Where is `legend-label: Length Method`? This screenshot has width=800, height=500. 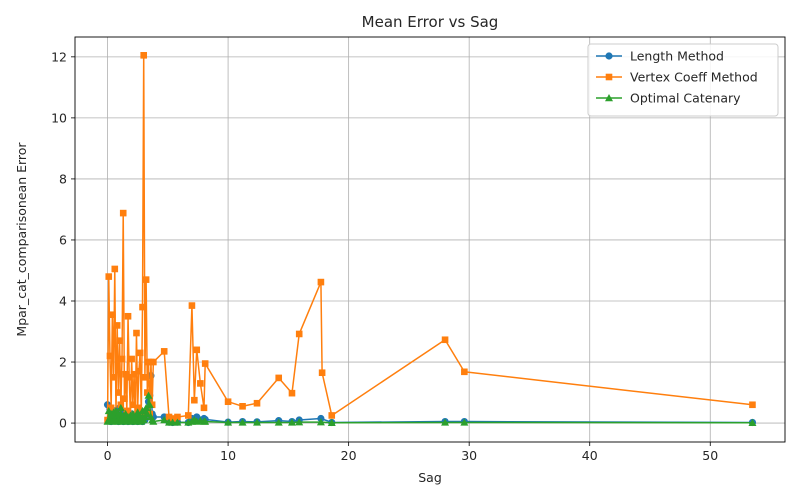 legend-label: Length Method is located at coordinates (677, 56).